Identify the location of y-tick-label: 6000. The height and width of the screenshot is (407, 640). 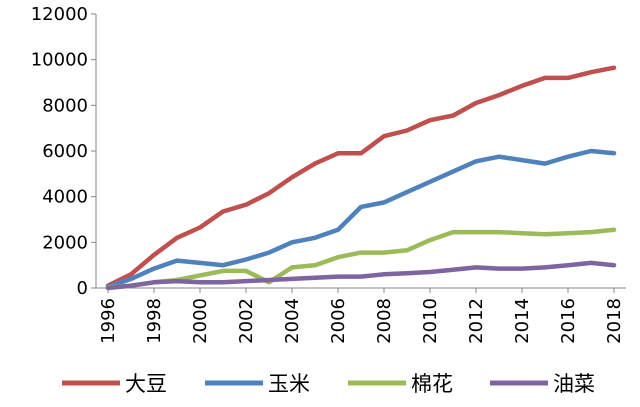
(65, 151).